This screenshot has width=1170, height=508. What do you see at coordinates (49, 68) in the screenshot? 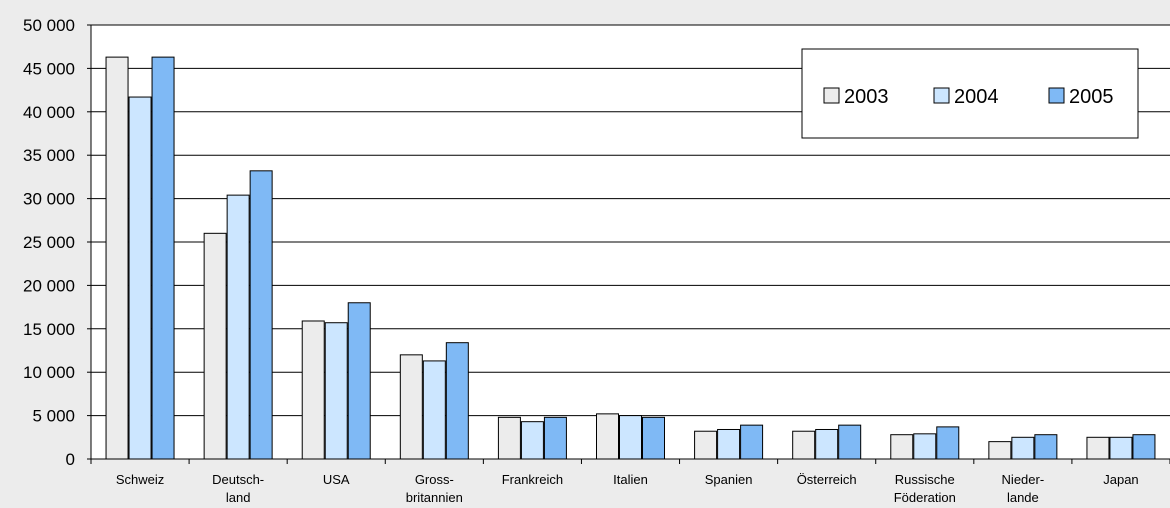
I see `y-tick-label: 45 000` at bounding box center [49, 68].